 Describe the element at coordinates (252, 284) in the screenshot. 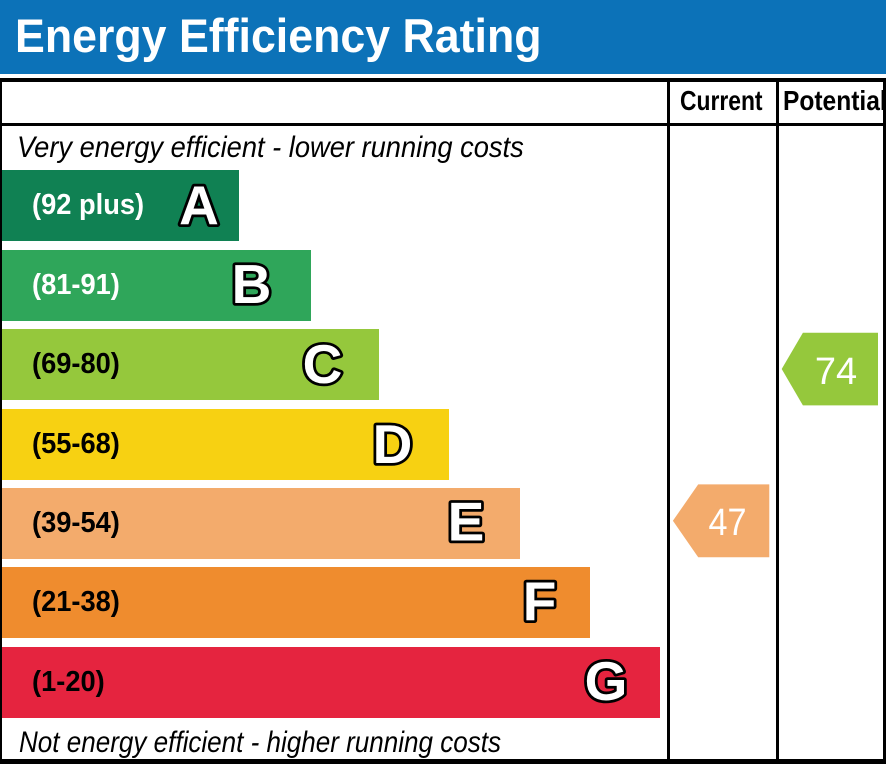

I see `svg-text: B` at that location.